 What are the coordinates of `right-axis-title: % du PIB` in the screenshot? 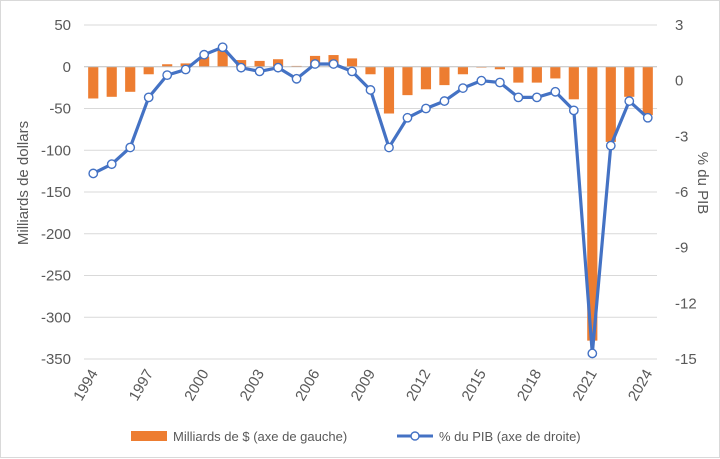 It's located at (702, 183).